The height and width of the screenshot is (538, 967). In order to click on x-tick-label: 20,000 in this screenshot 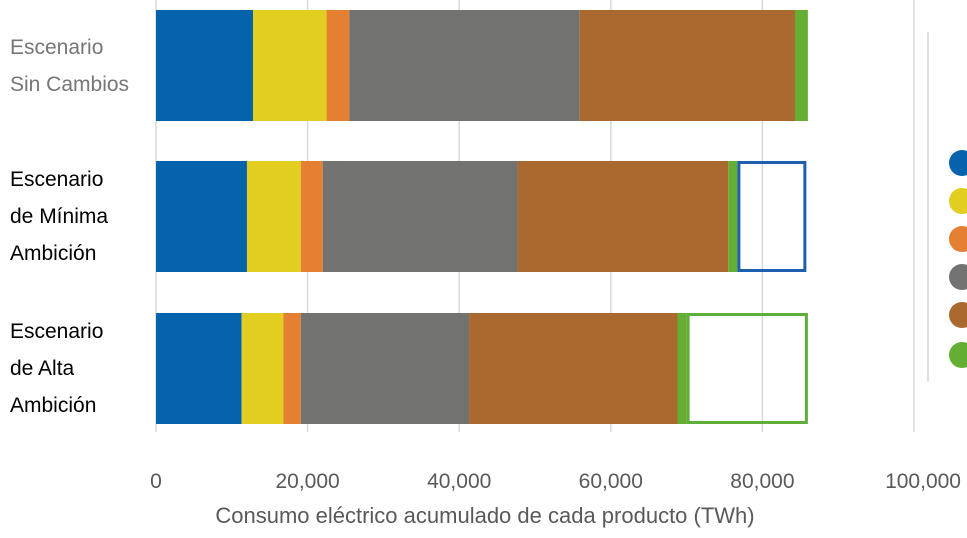, I will do `click(307, 481)`.